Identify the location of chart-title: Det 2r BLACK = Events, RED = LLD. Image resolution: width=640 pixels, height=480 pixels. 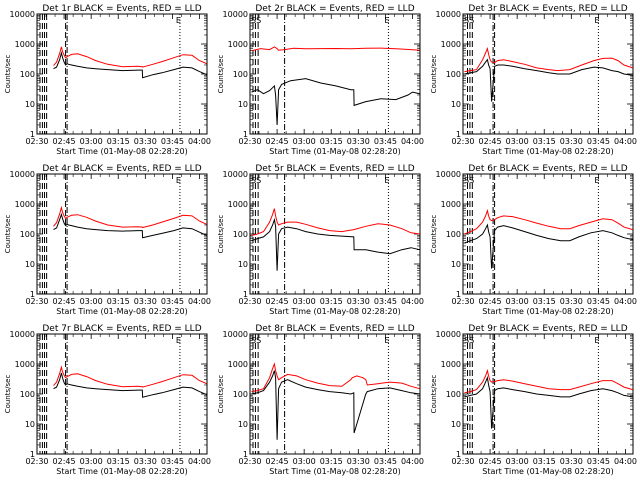
(334, 9).